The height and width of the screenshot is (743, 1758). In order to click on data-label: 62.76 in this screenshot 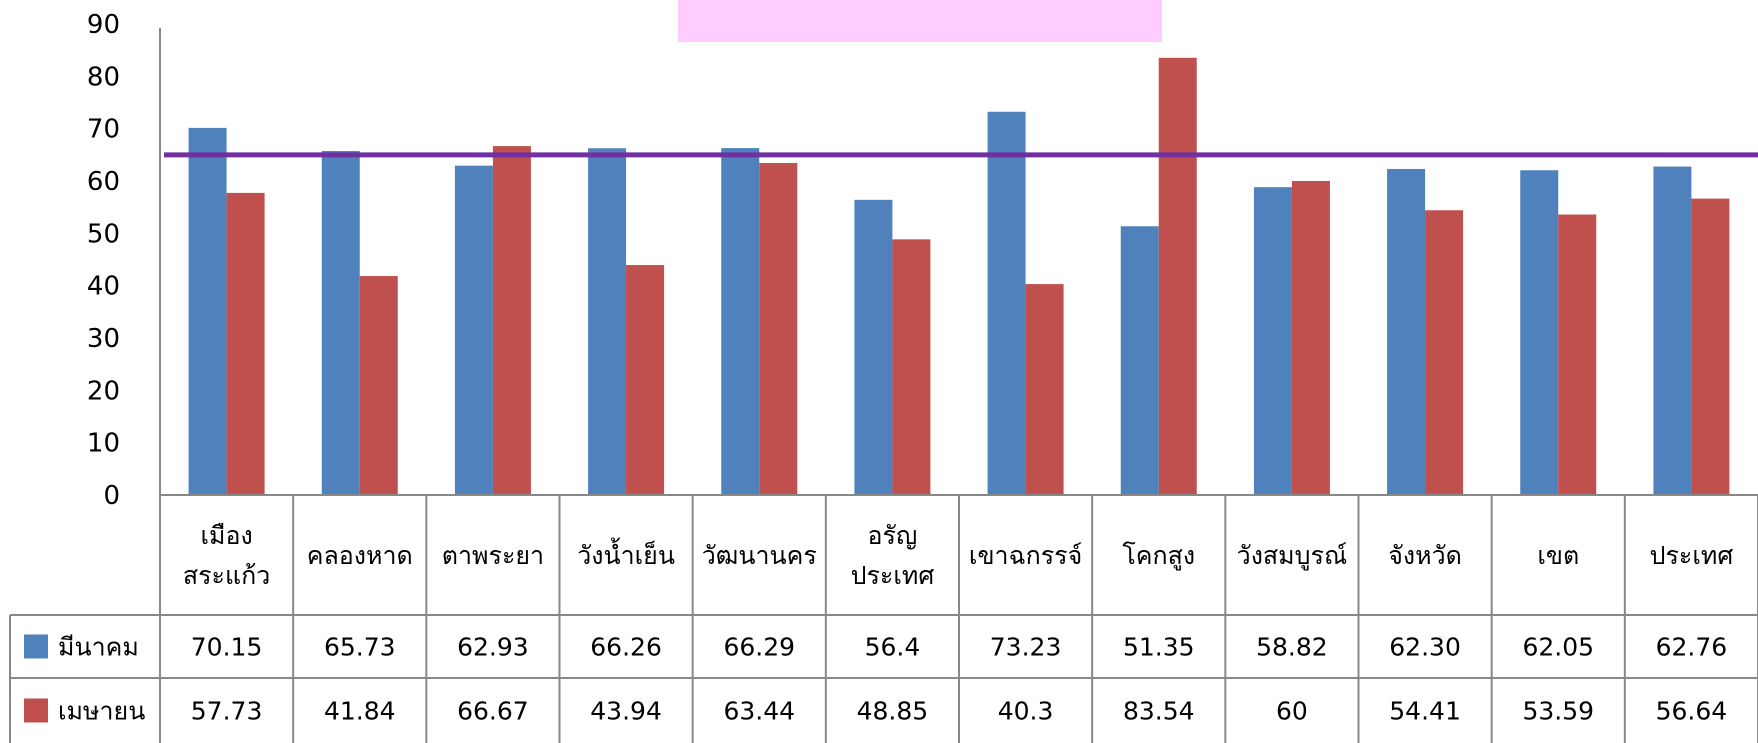, I will do `click(1692, 647)`.